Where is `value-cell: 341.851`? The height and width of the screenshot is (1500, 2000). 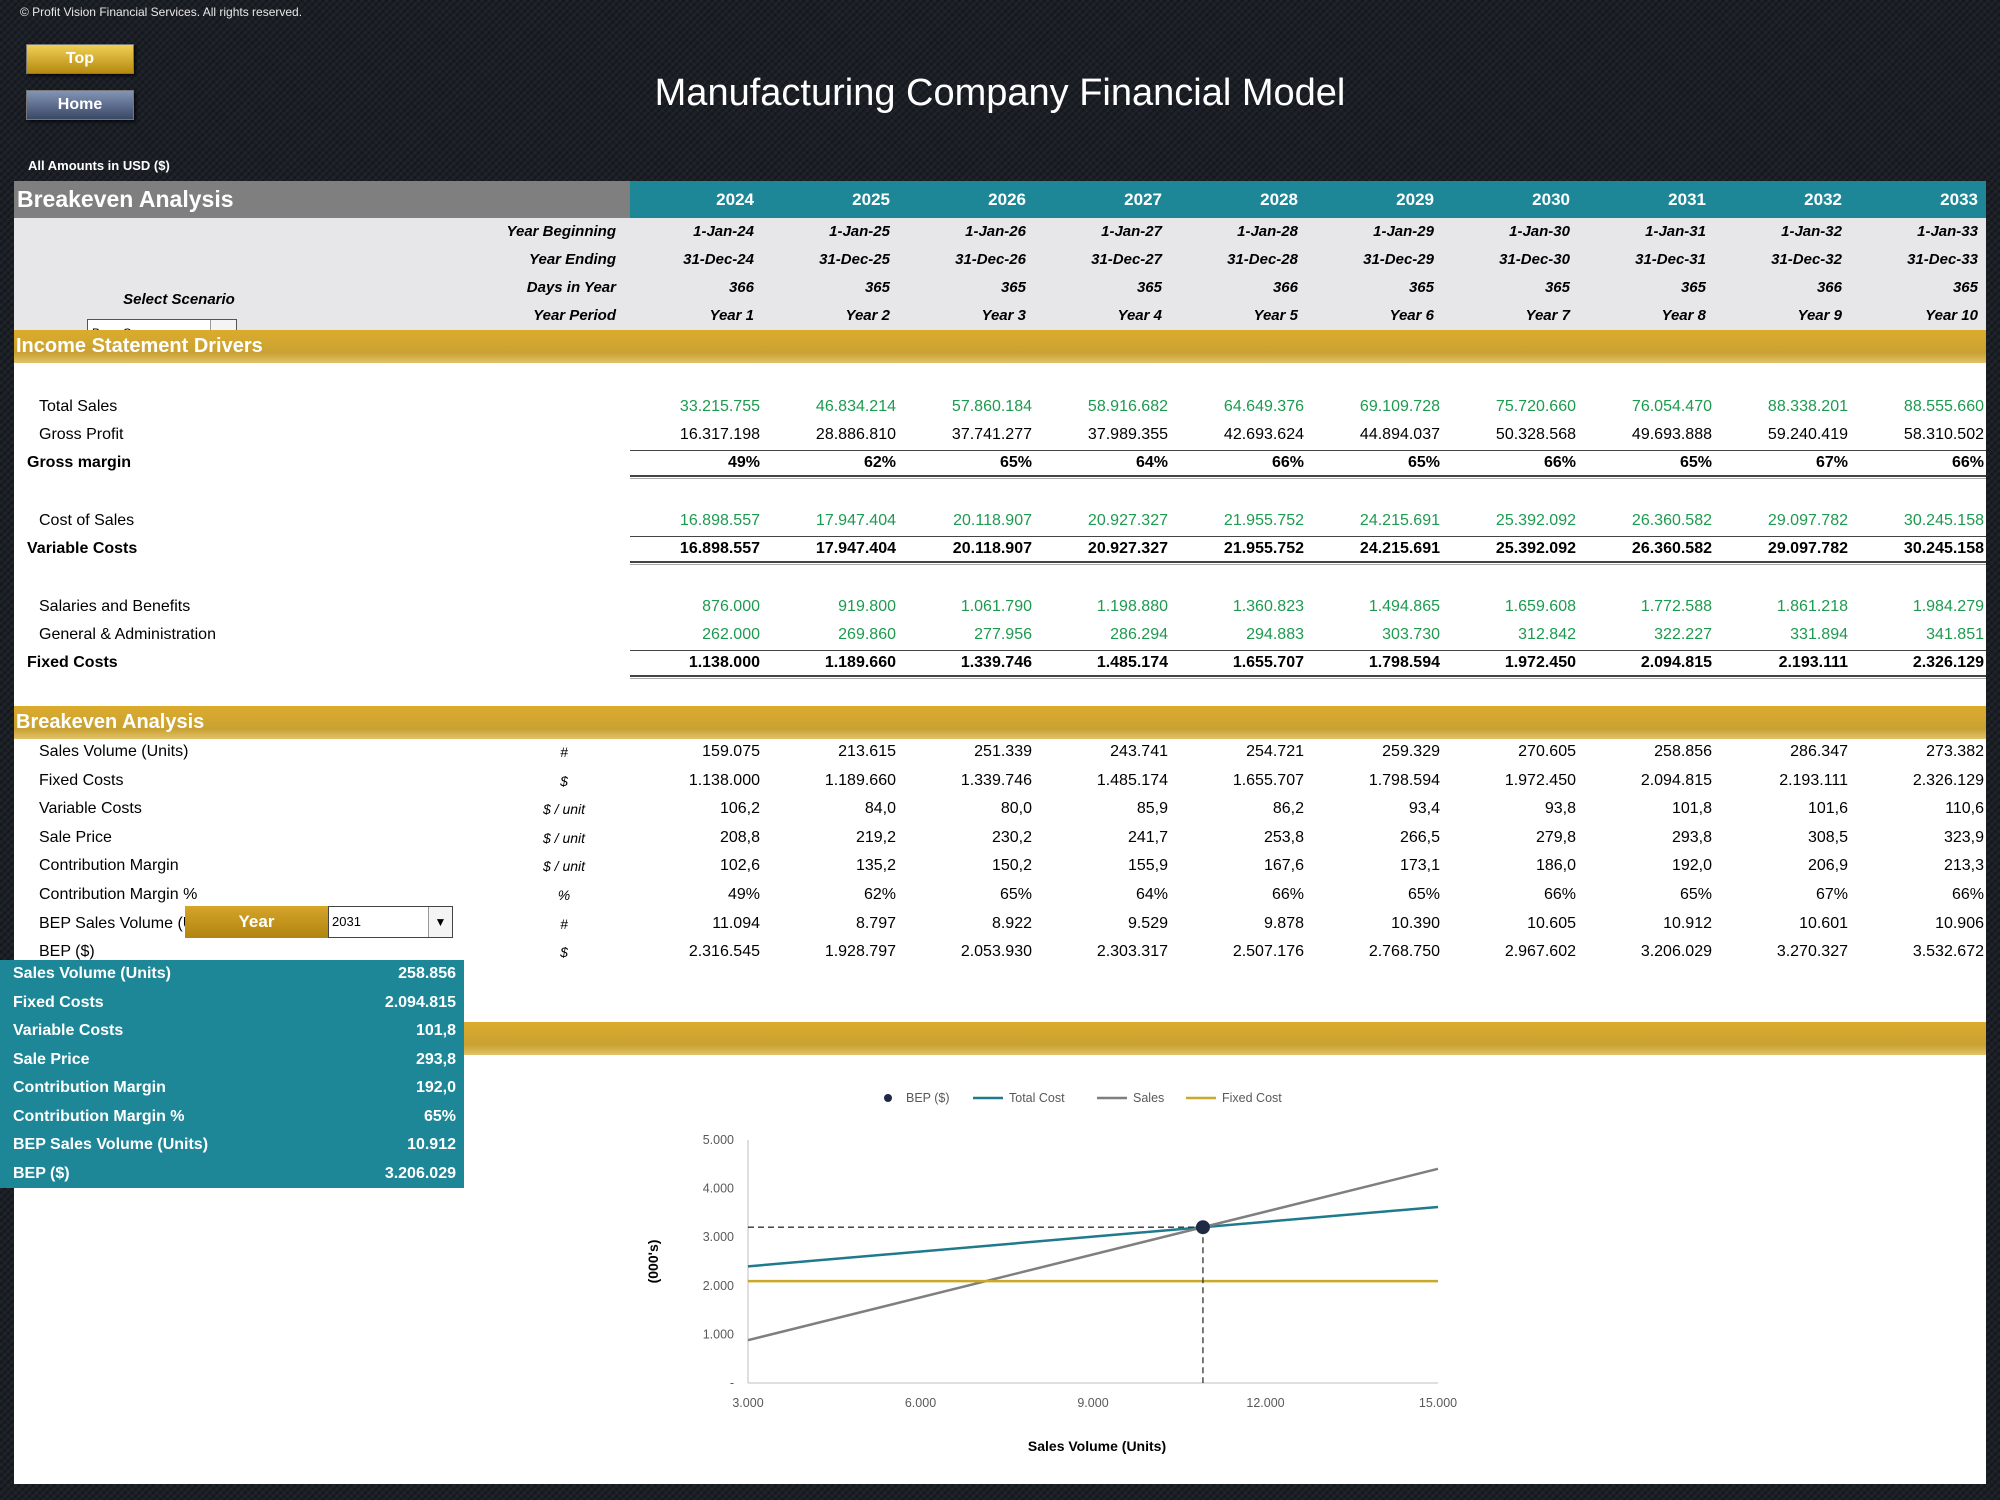
value-cell: 341.851 is located at coordinates (1955, 634).